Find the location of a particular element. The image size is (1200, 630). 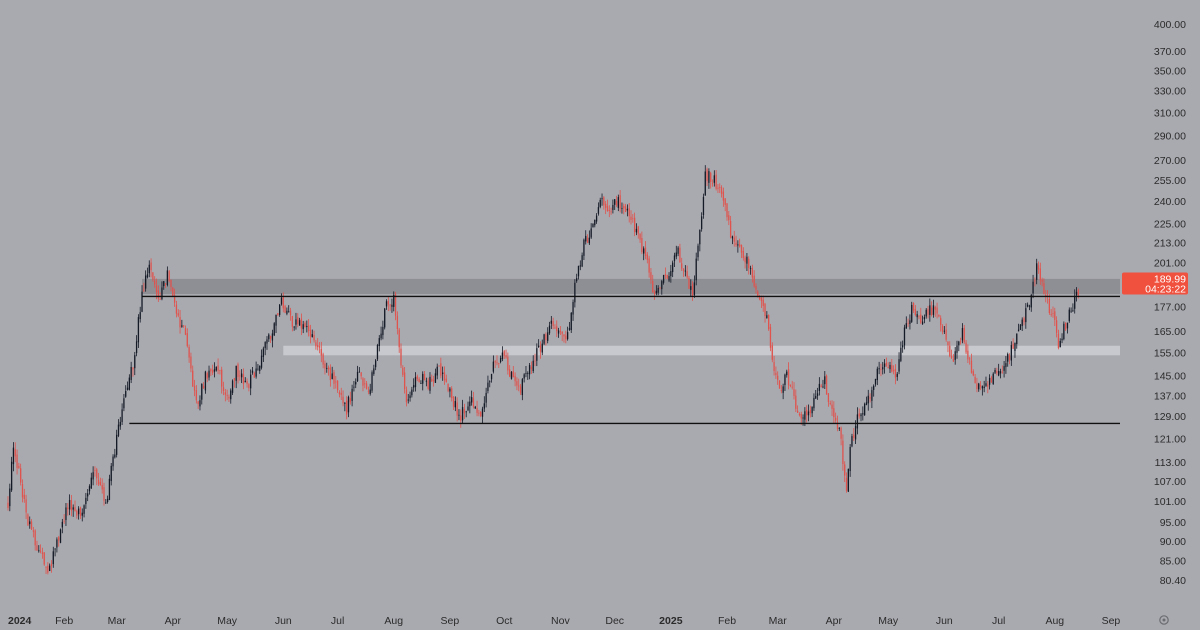

price-tick-label: 95.00 is located at coordinates (1173, 523).